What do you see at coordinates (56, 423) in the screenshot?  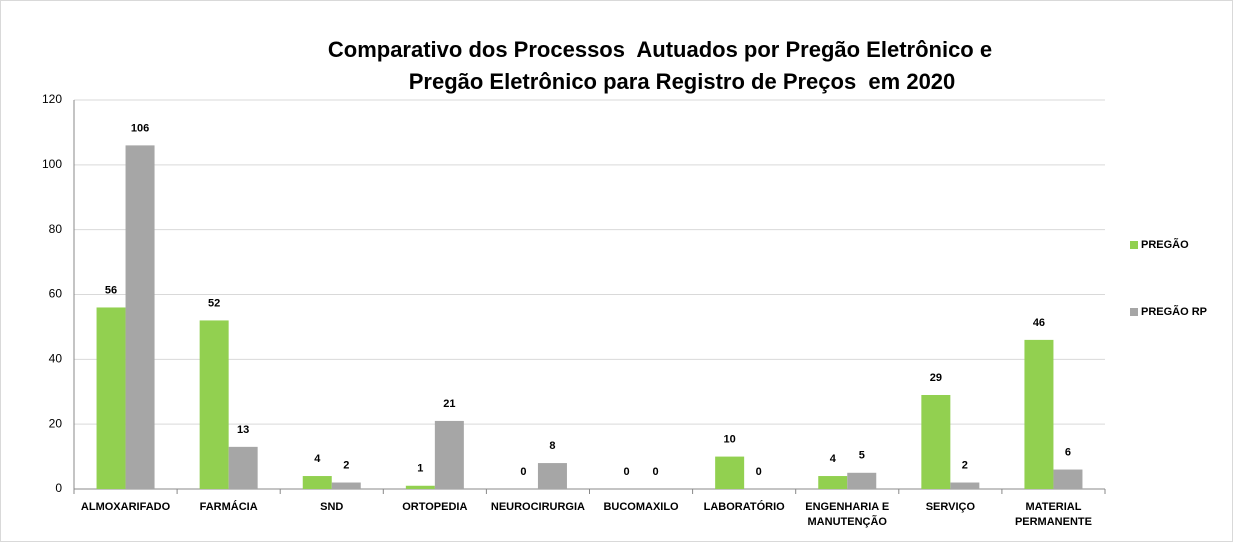 I see `y-tick-label: 20` at bounding box center [56, 423].